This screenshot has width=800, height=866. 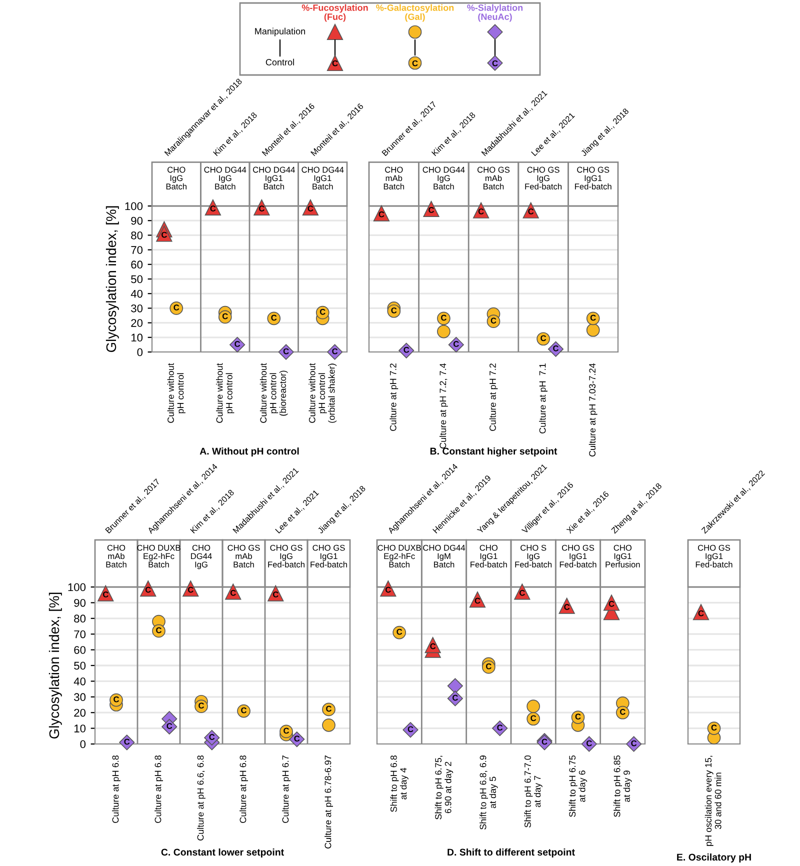 What do you see at coordinates (533, 556) in the screenshot?
I see `text: CHO S IgG Fed-batch` at bounding box center [533, 556].